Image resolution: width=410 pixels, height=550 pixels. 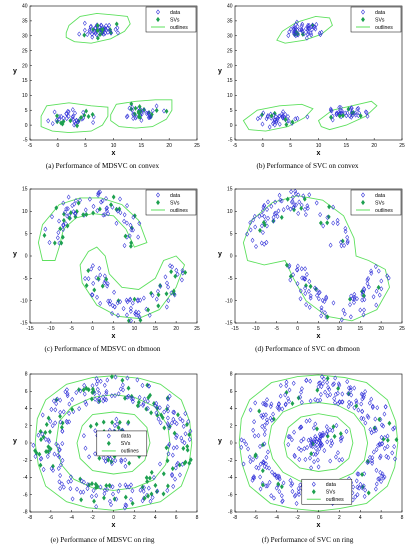 I want to click on y-tick-label: 20, so click(x=25, y=66).